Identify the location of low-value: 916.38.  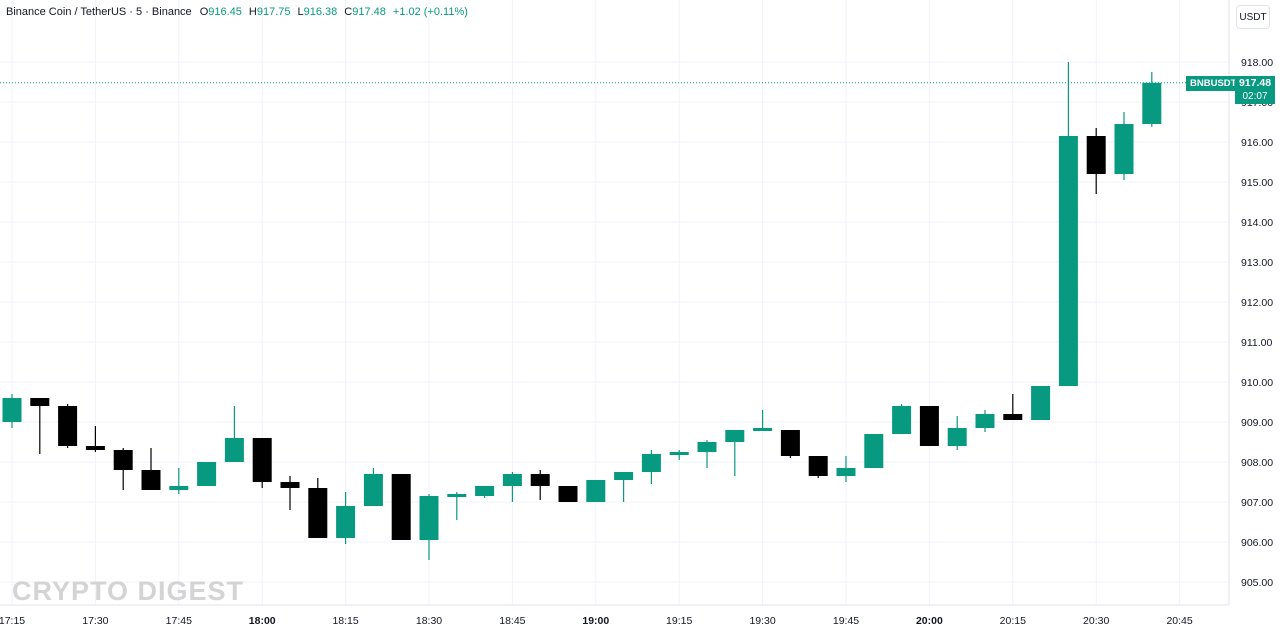
(320, 12).